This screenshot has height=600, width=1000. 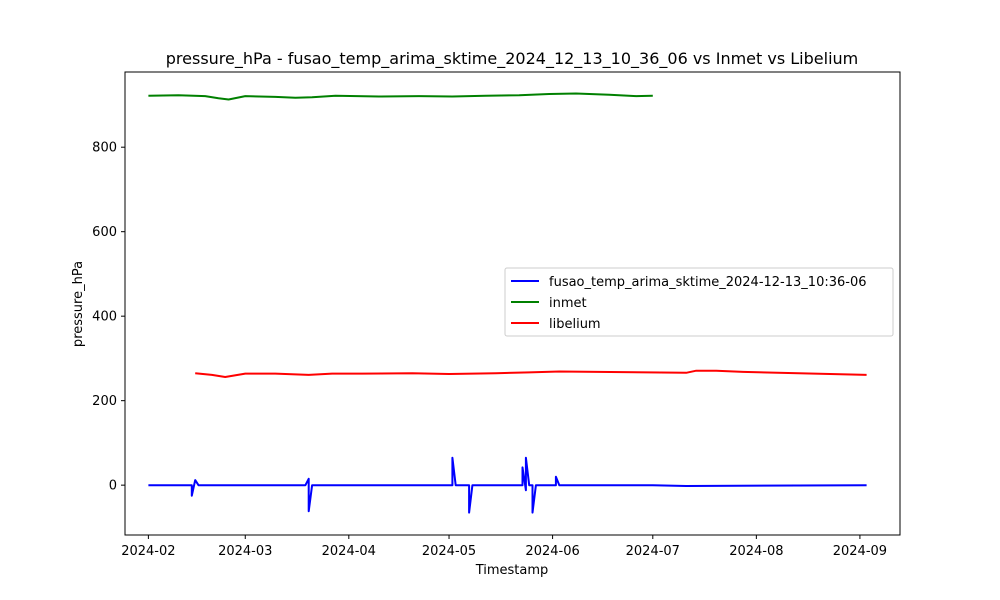 What do you see at coordinates (104, 317) in the screenshot?
I see `y-tick-label: 400` at bounding box center [104, 317].